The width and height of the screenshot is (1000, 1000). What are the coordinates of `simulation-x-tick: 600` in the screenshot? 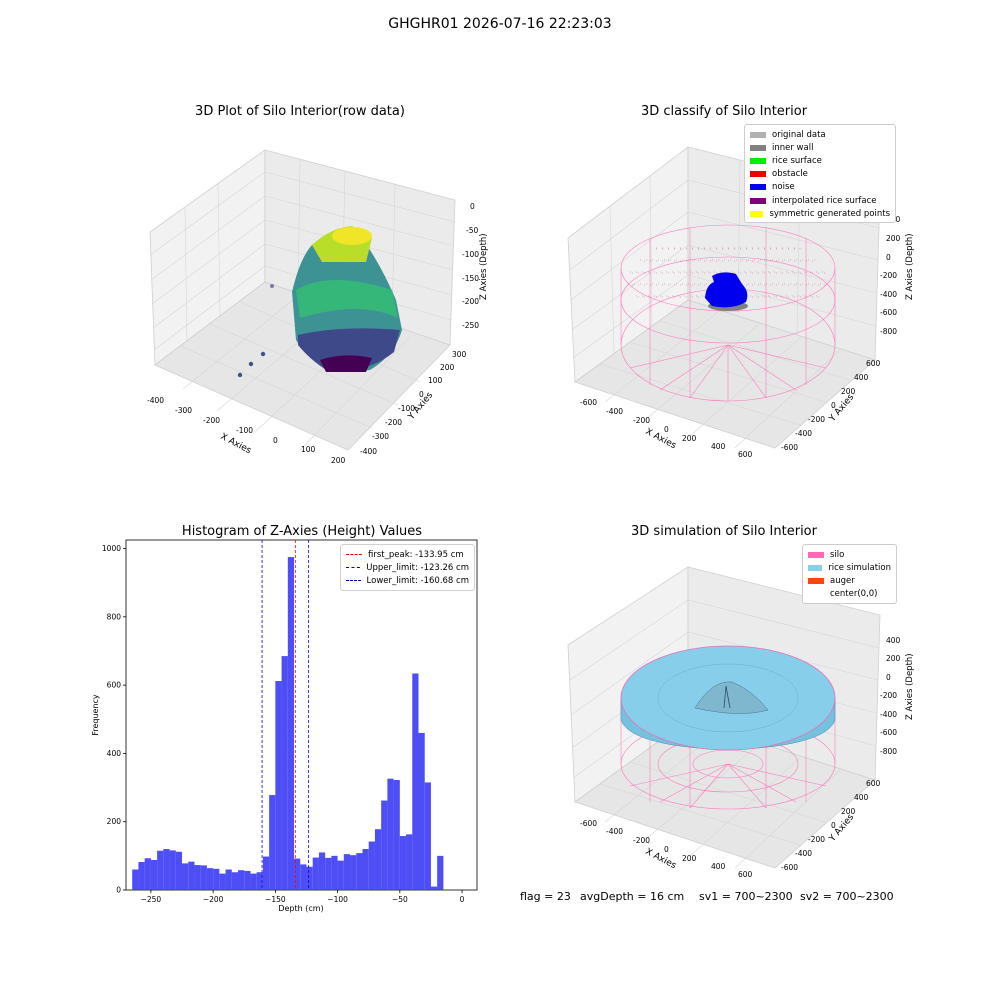 It's located at (745, 874).